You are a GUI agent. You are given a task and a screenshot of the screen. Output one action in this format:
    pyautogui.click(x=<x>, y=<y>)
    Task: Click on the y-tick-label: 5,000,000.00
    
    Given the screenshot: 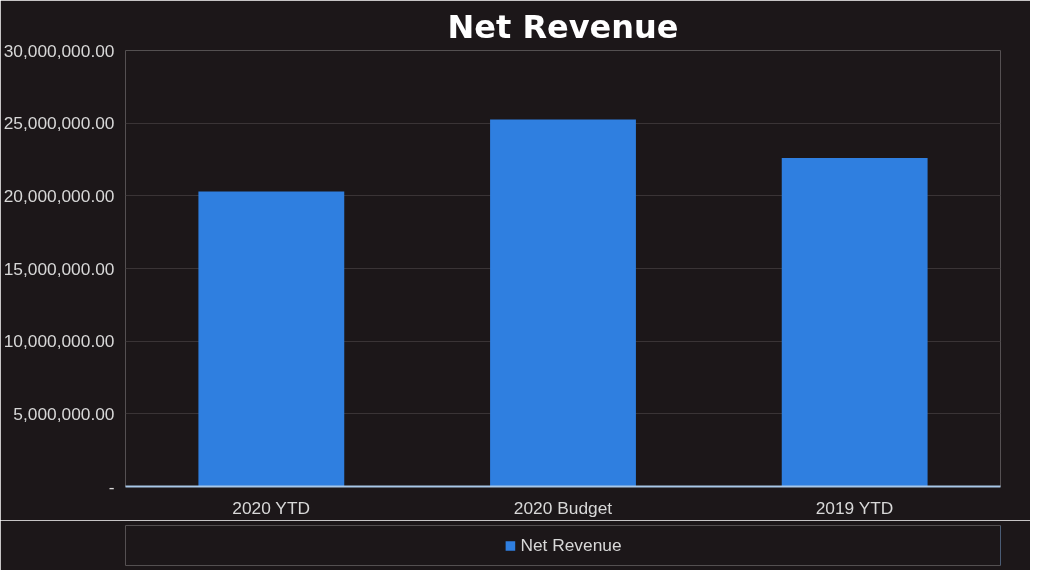 What is the action you would take?
    pyautogui.click(x=64, y=413)
    